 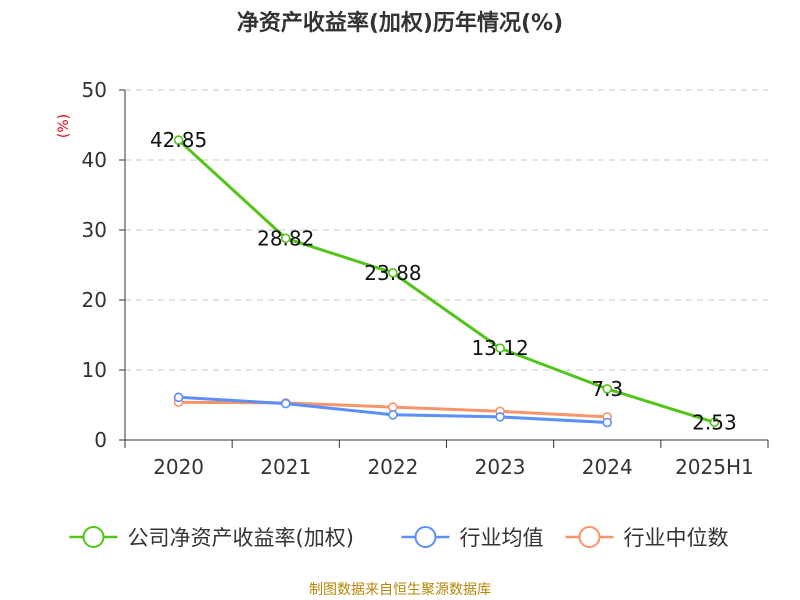 What do you see at coordinates (392, 467) in the screenshot?
I see `x-tick-label: 2022` at bounding box center [392, 467].